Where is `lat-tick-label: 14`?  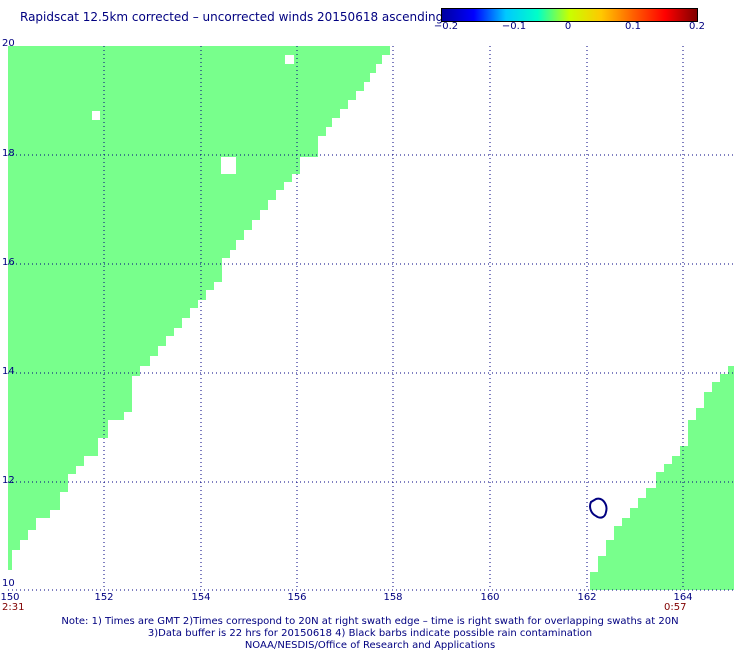
lat-tick-label: 14 is located at coordinates (8, 371).